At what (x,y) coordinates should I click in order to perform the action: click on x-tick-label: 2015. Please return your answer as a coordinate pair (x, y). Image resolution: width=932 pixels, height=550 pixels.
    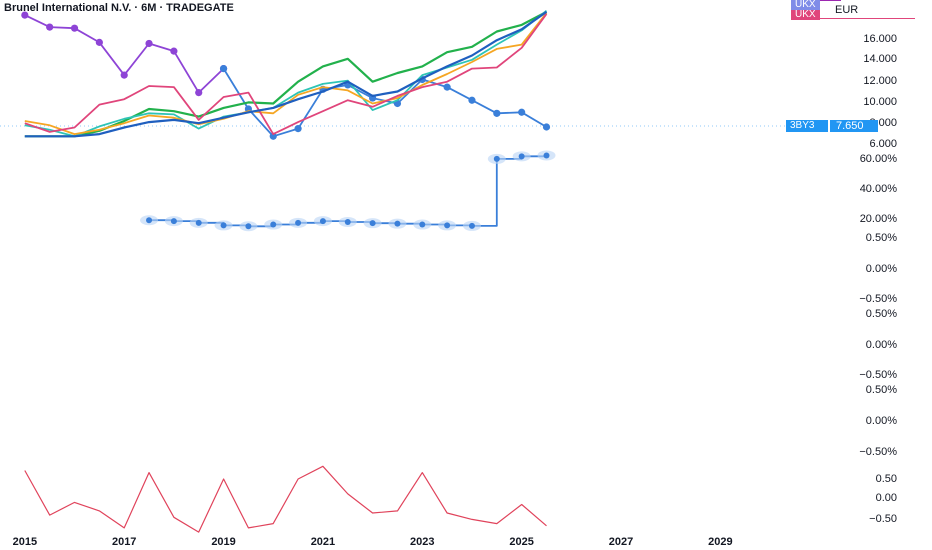
    Looking at the image, I should click on (25, 542).